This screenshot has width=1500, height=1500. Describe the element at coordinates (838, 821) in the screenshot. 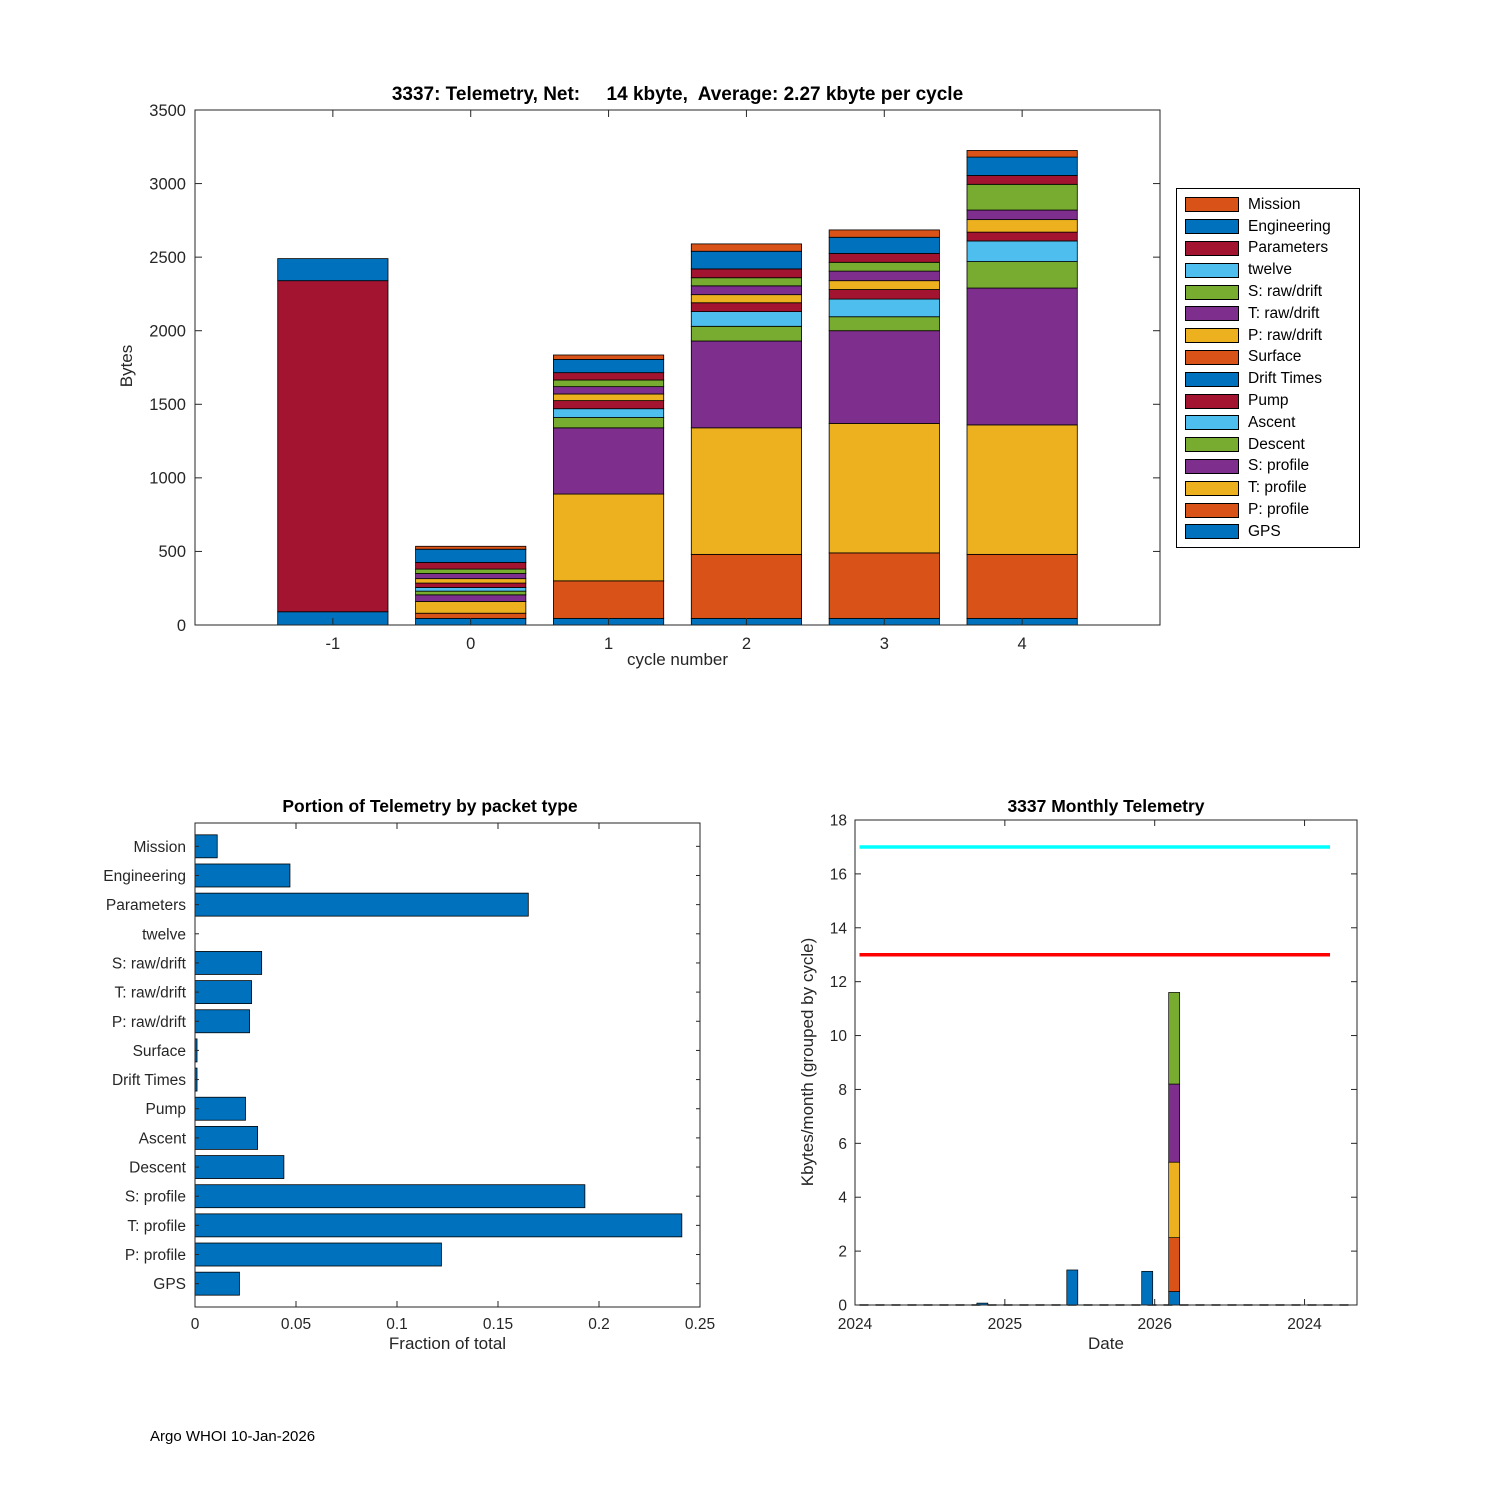

I see `tick-label: 18` at that location.